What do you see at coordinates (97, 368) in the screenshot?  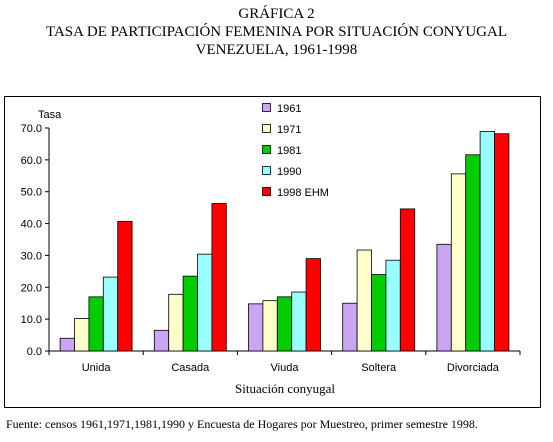 I see `x-category-label: Unida` at bounding box center [97, 368].